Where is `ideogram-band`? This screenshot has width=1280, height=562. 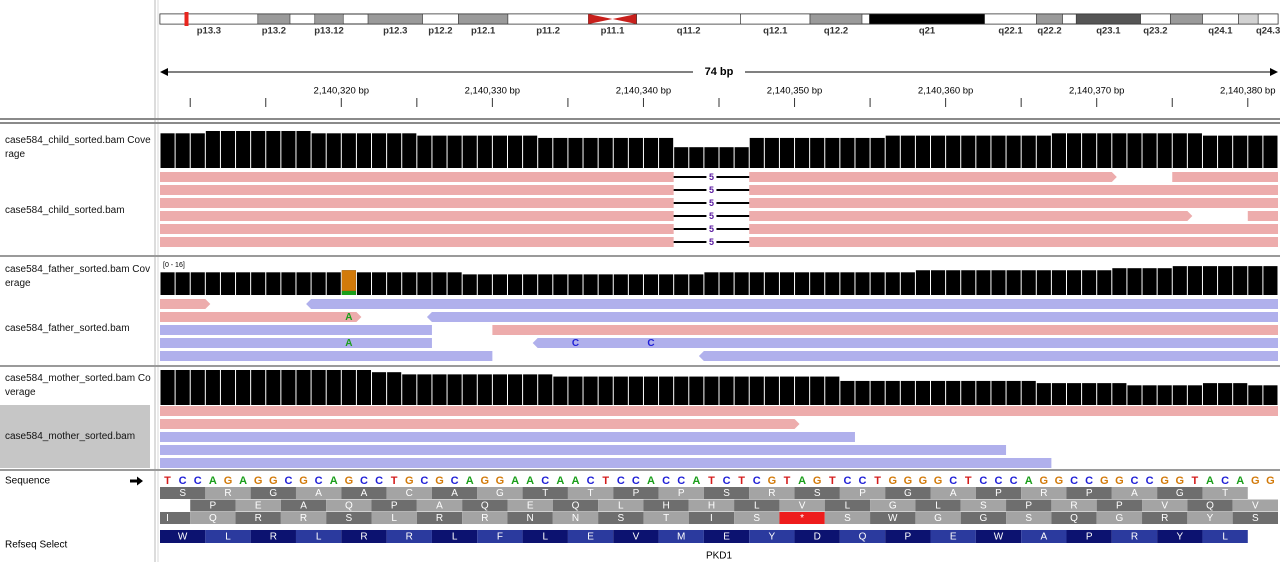
ideogram-band is located at coordinates (1049, 19).